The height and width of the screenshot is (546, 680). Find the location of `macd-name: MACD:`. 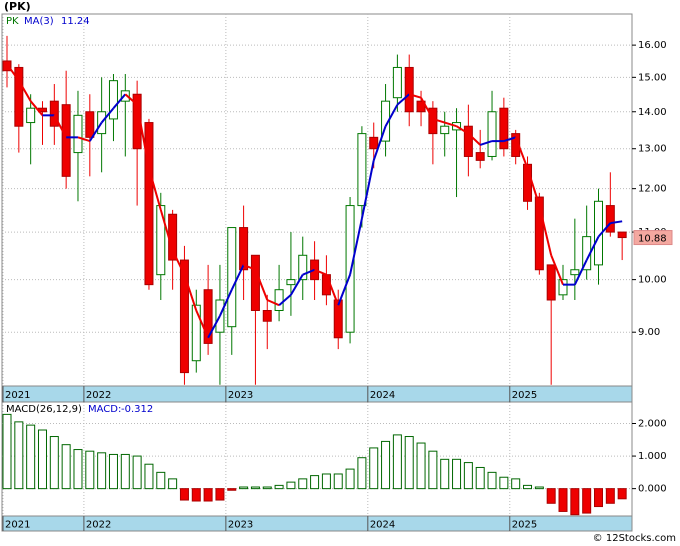

macd-name: MACD: is located at coordinates (104, 409).